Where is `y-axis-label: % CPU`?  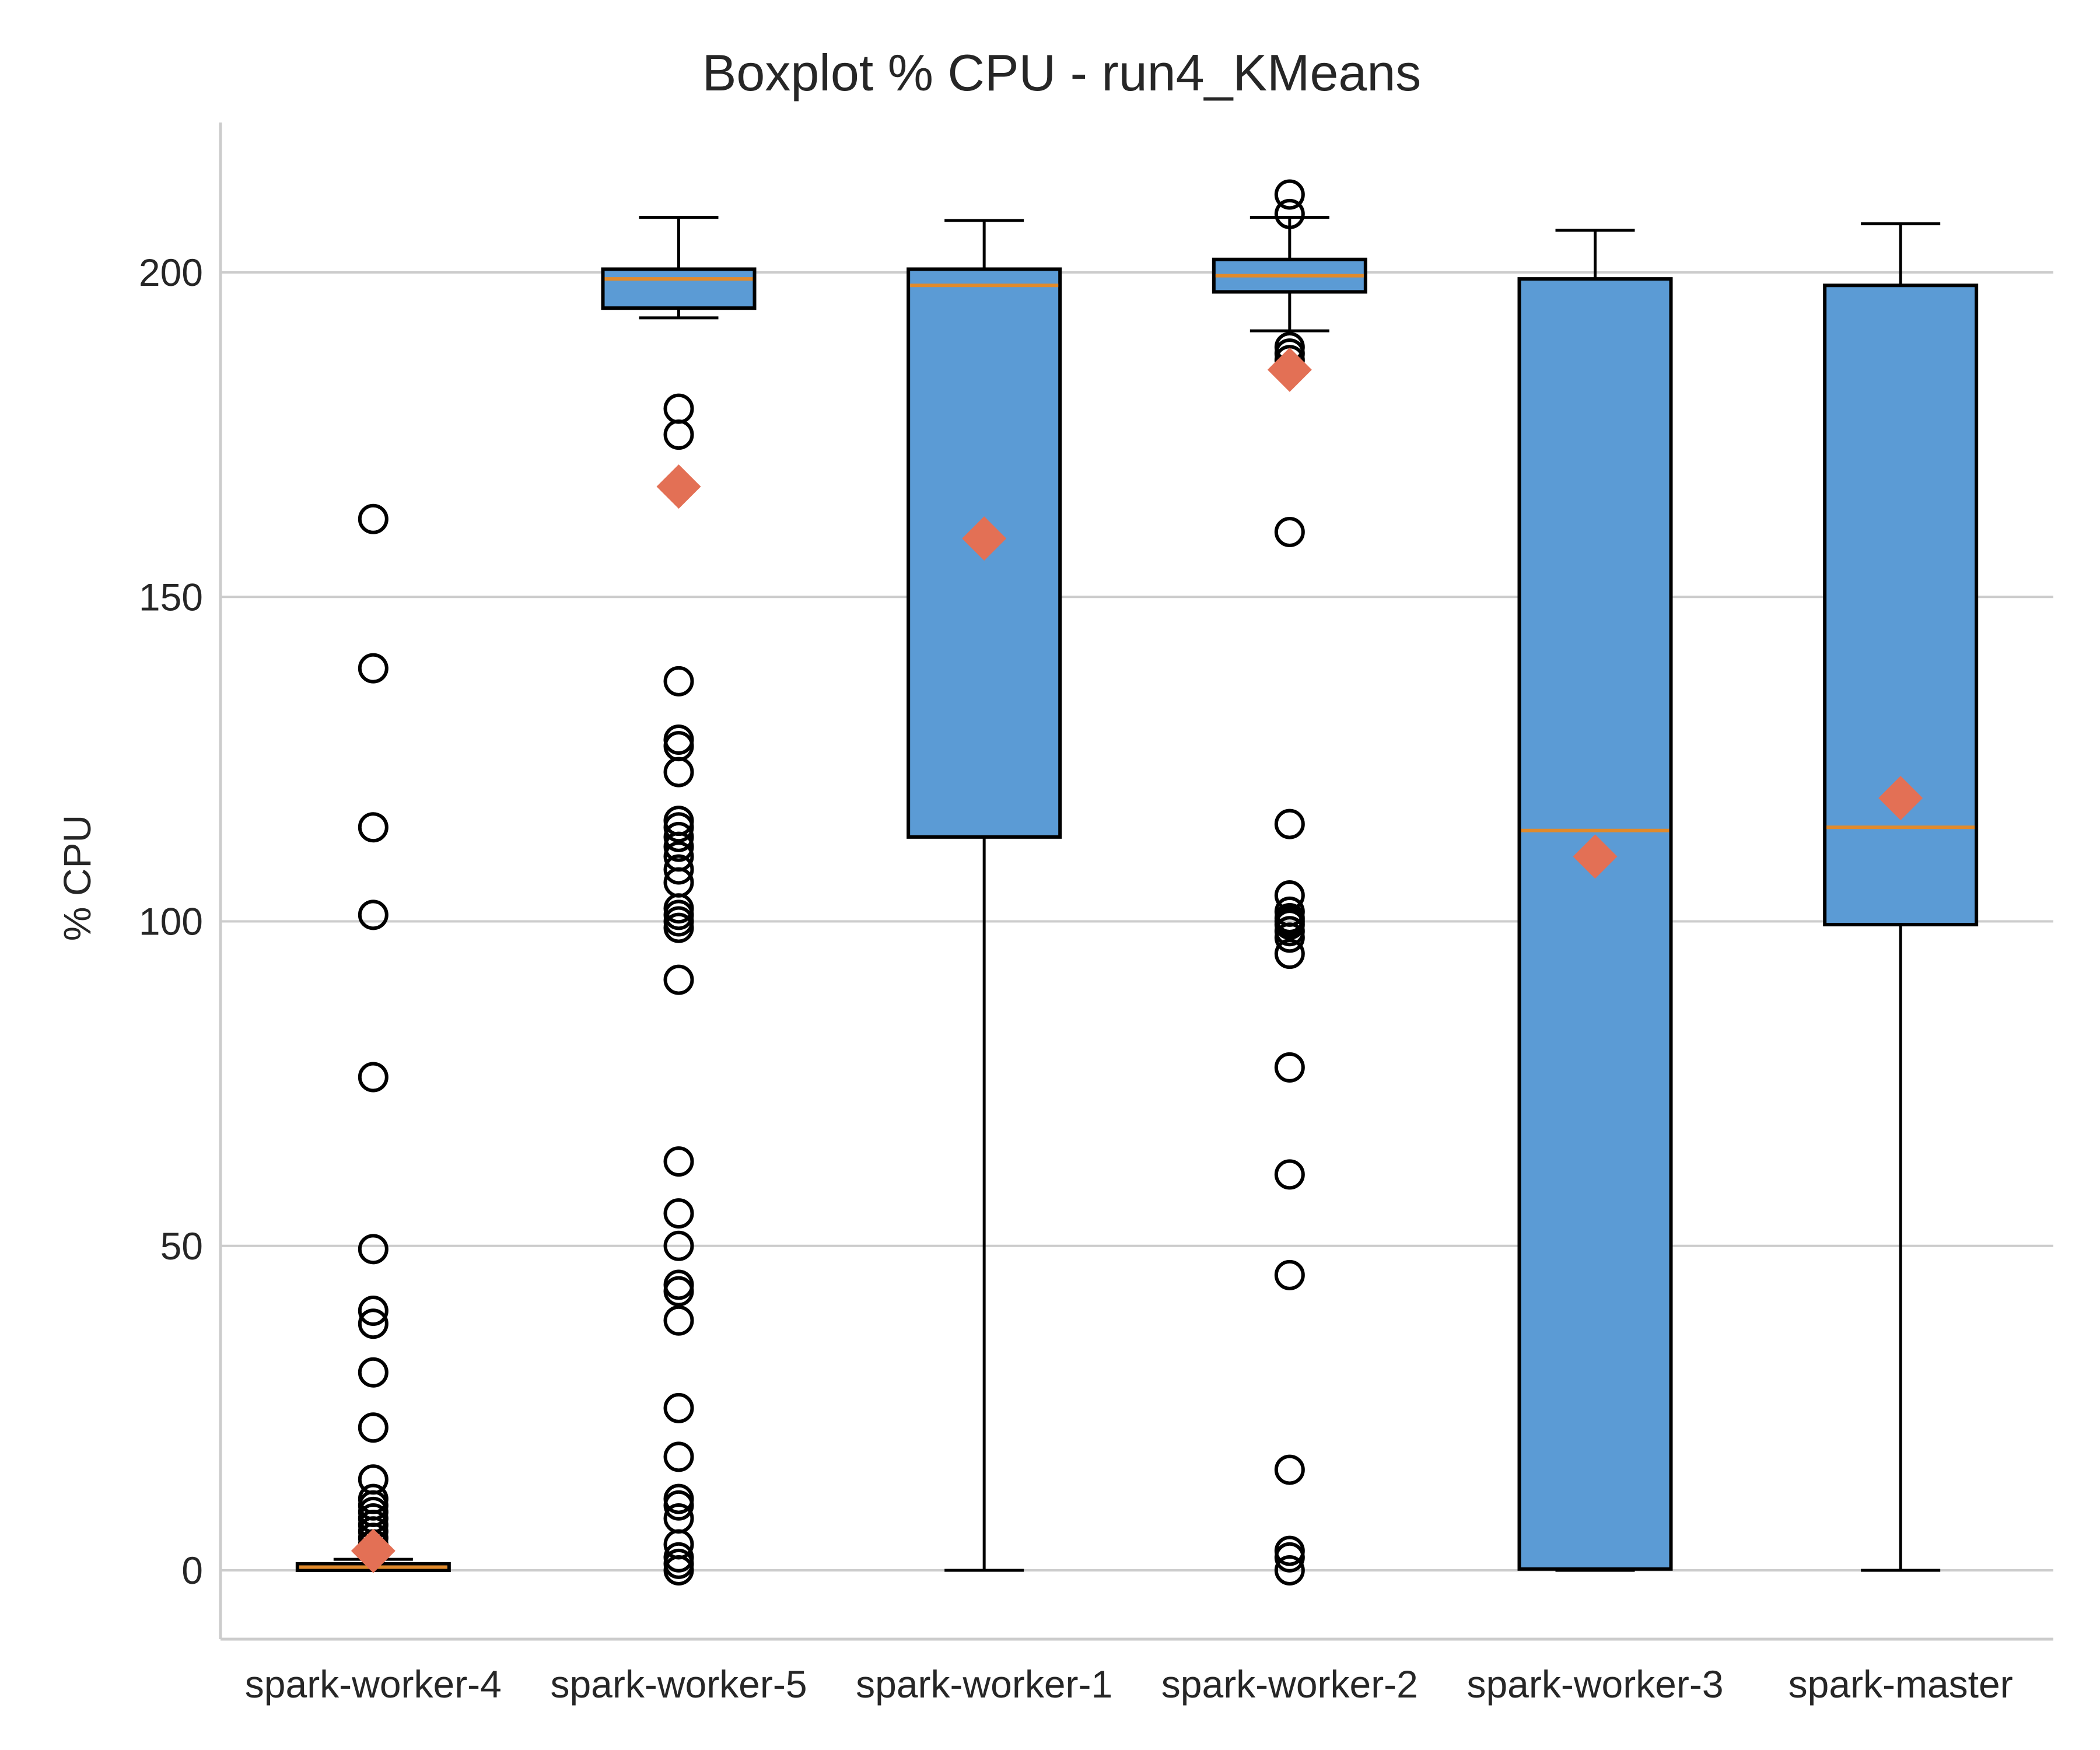
y-axis-label: % CPU is located at coordinates (77, 878).